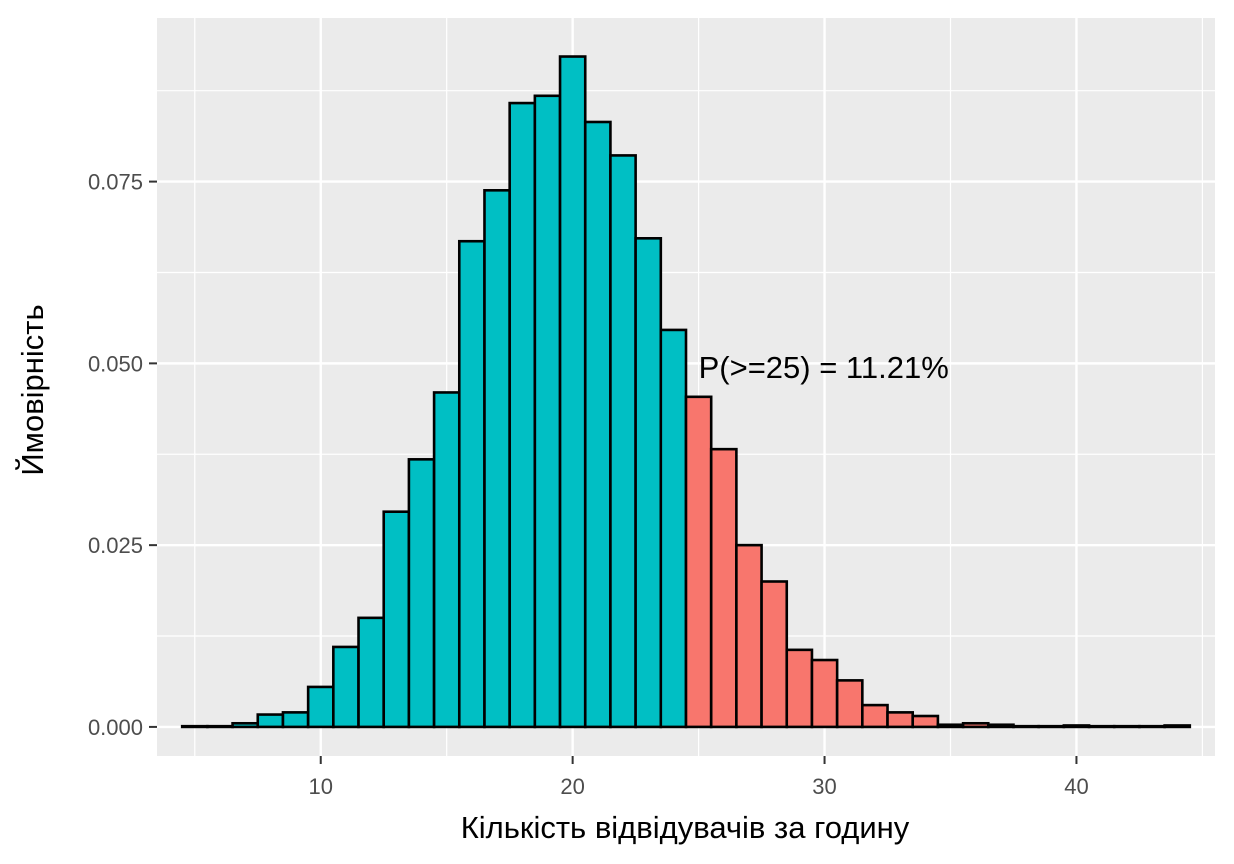 This screenshot has height=864, width=1234. What do you see at coordinates (115, 545) in the screenshot?
I see `y-tick-label: 0.025` at bounding box center [115, 545].